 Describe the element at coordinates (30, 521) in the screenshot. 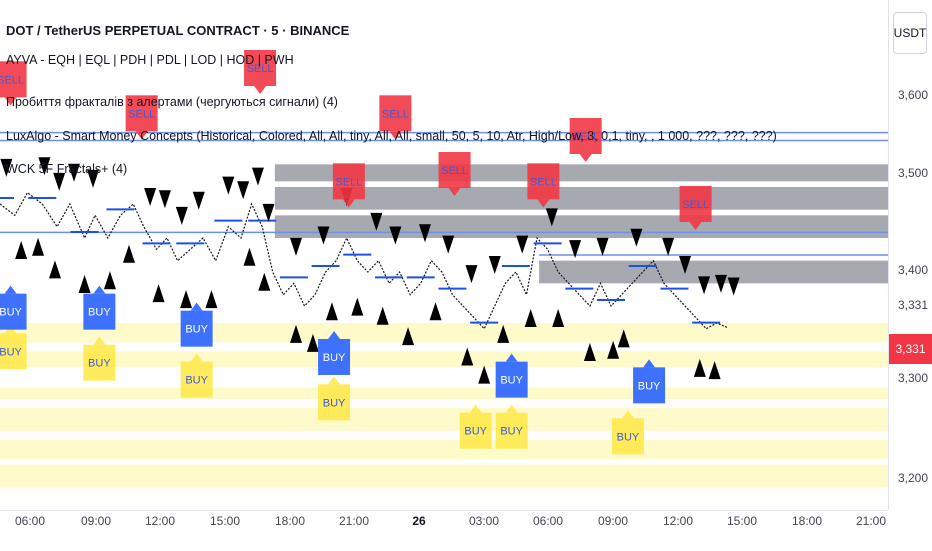

I see `time-tick: 06:00` at that location.